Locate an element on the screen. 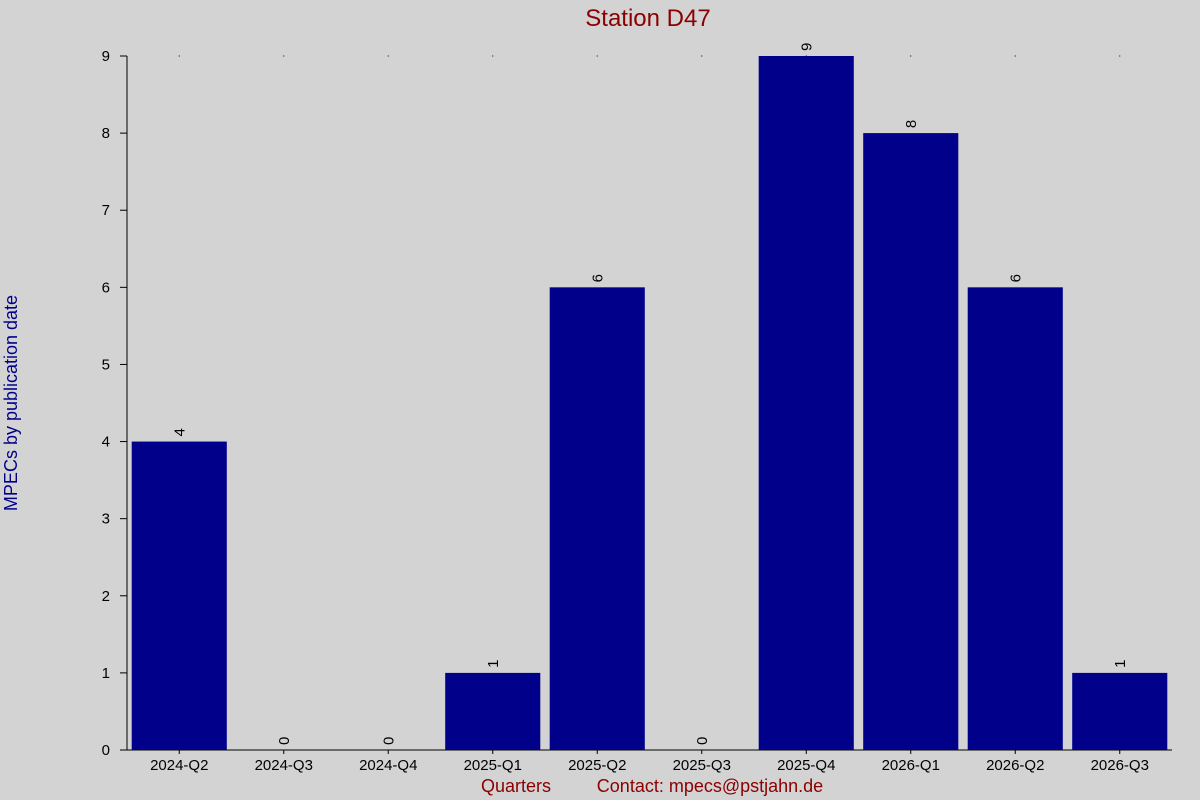  x-tick-label: 2026-Q1 is located at coordinates (911, 765).